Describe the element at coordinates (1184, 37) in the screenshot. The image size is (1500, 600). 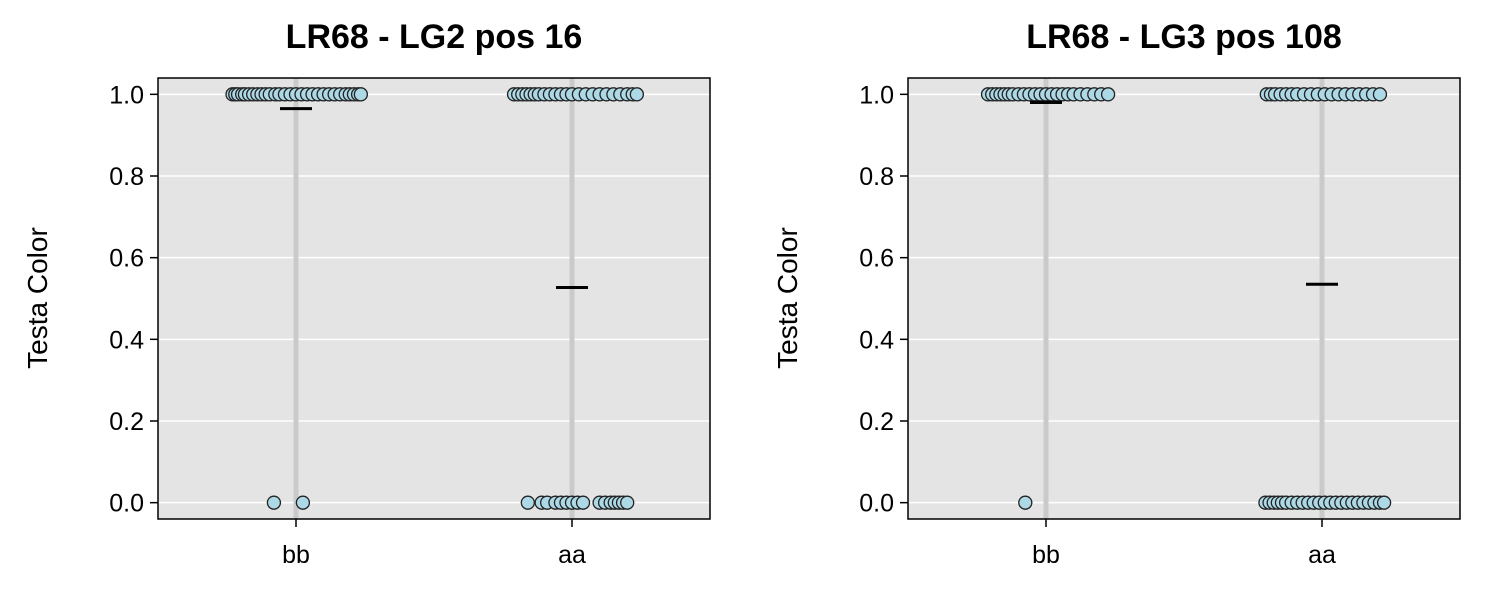
I see `chart-title: LR68 - LG3 pos 108` at that location.